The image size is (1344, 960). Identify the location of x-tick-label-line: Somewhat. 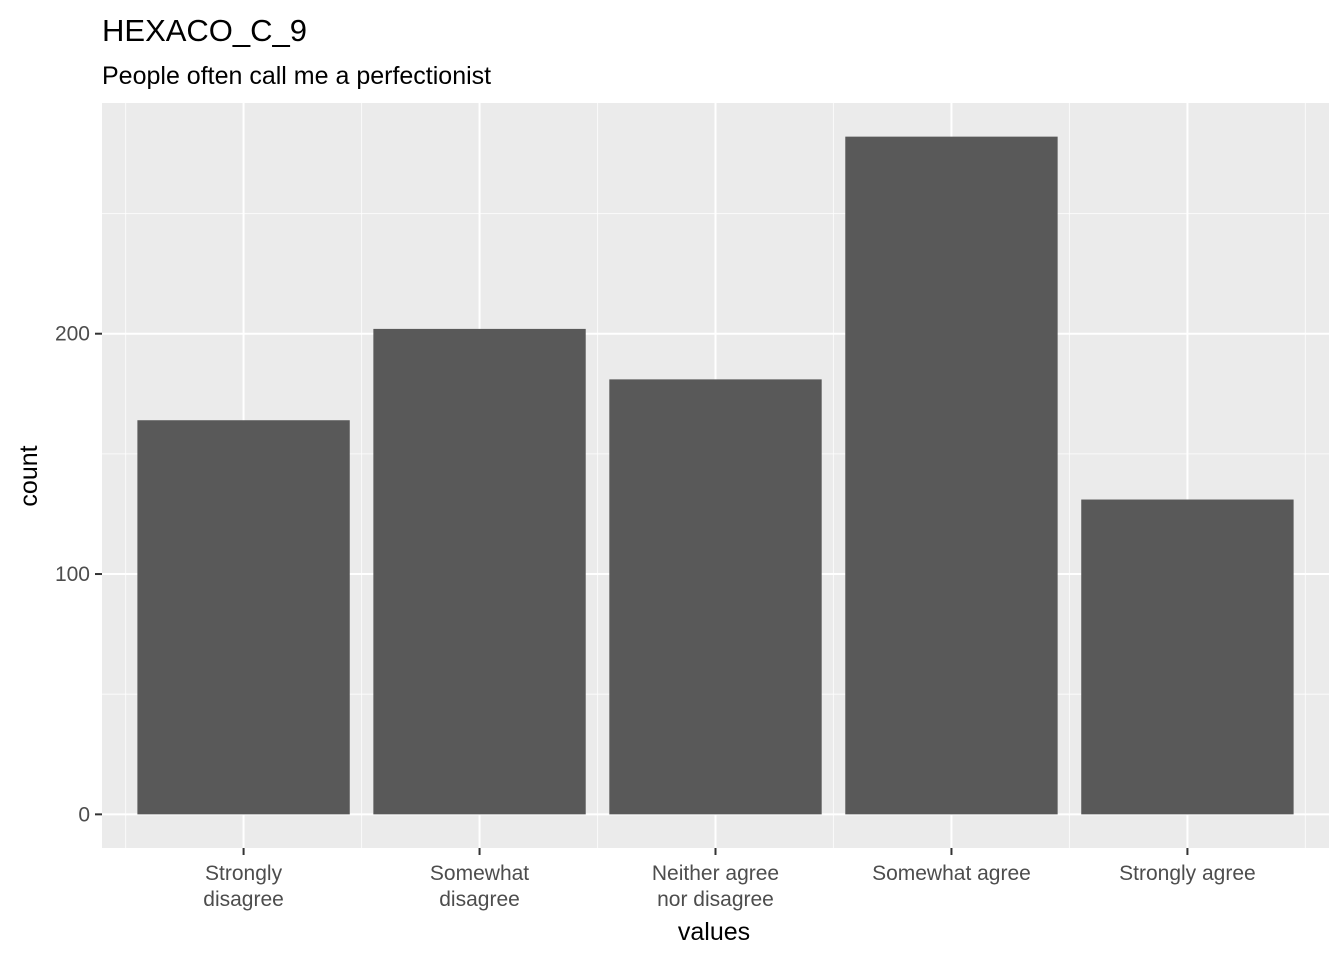
(479, 873).